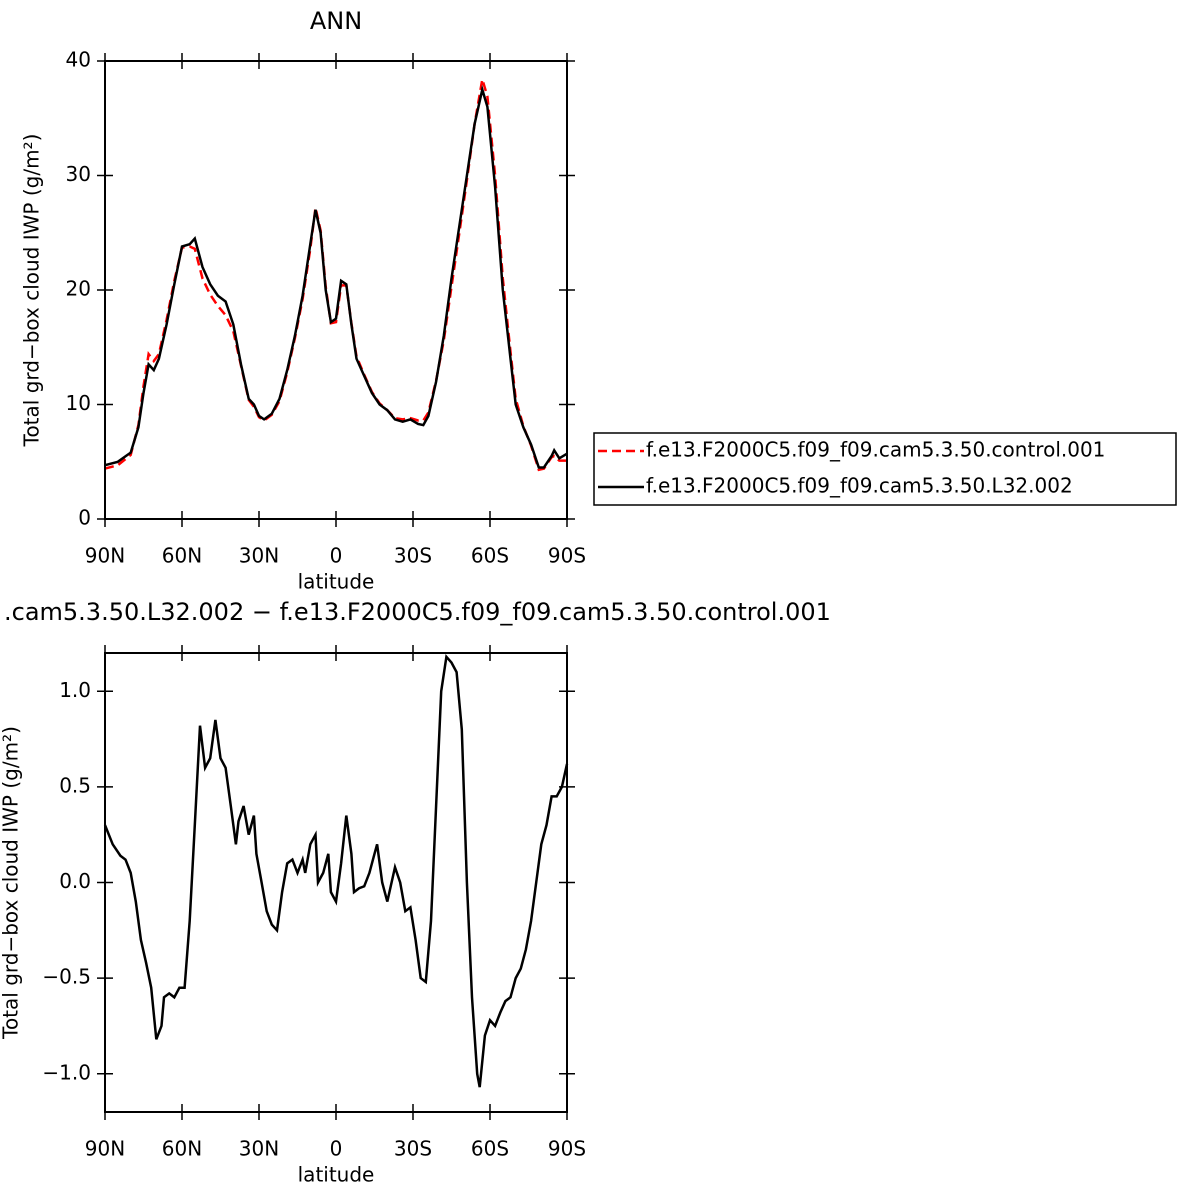  I want to click on y-tick-label: 30, so click(78, 174).